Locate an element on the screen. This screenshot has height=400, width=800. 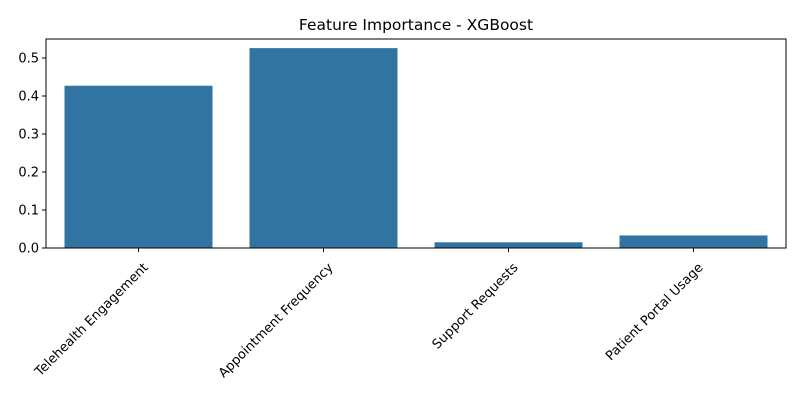
y-tick-label: 0.3 is located at coordinates (28, 135).